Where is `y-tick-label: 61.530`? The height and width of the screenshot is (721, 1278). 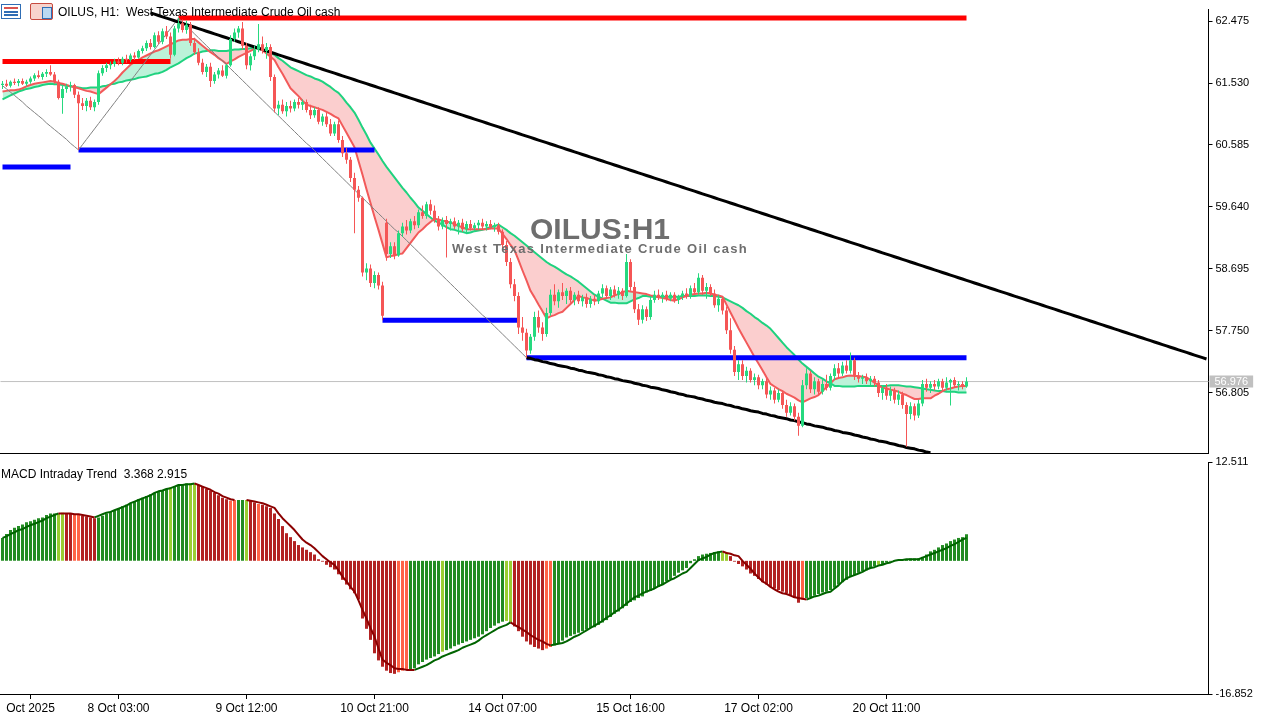
y-tick-label: 61.530 is located at coordinates (1232, 82).